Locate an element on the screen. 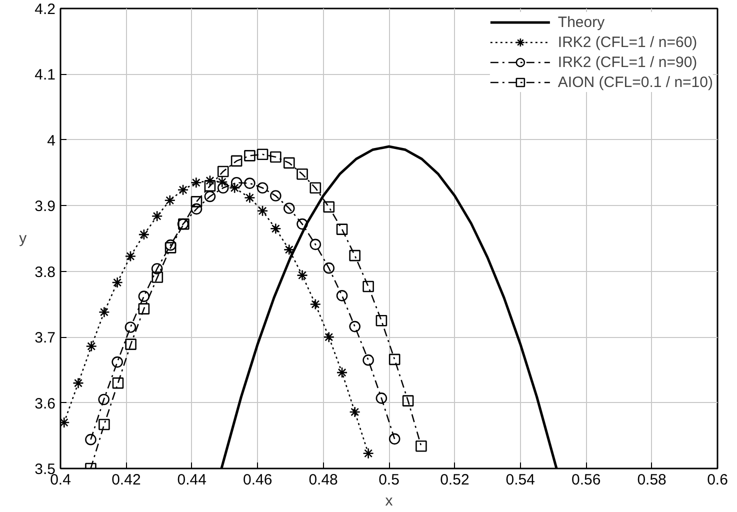 The width and height of the screenshot is (737, 512). y-tick-label: 3.7 is located at coordinates (45, 338).